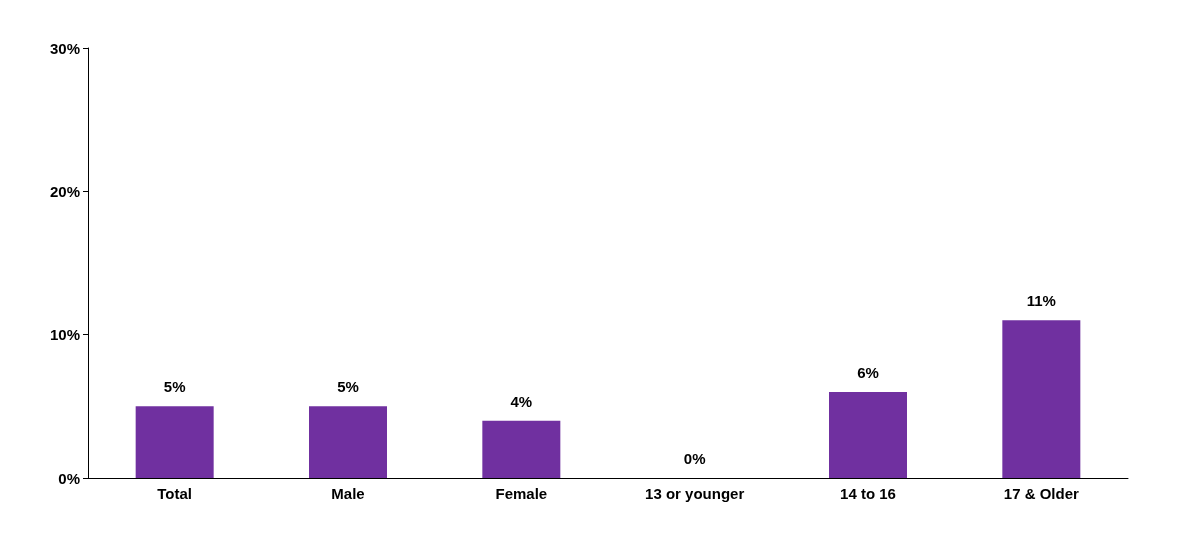 This screenshot has width=1183, height=539. Describe the element at coordinates (868, 493) in the screenshot. I see `x-tick-label: 14 to 16` at that location.